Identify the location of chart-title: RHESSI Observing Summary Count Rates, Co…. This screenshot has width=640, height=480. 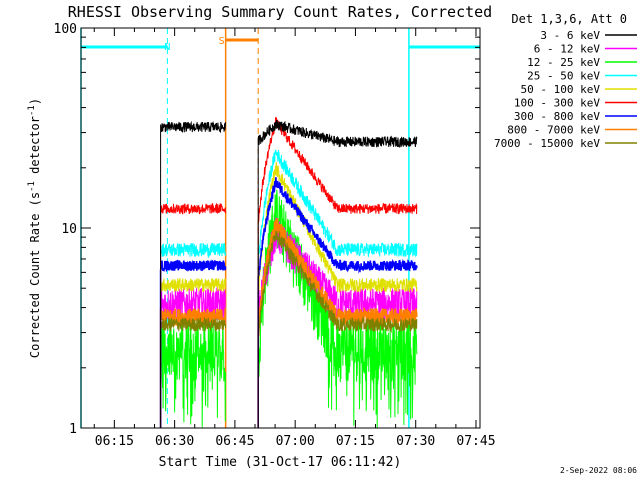
(280, 12).